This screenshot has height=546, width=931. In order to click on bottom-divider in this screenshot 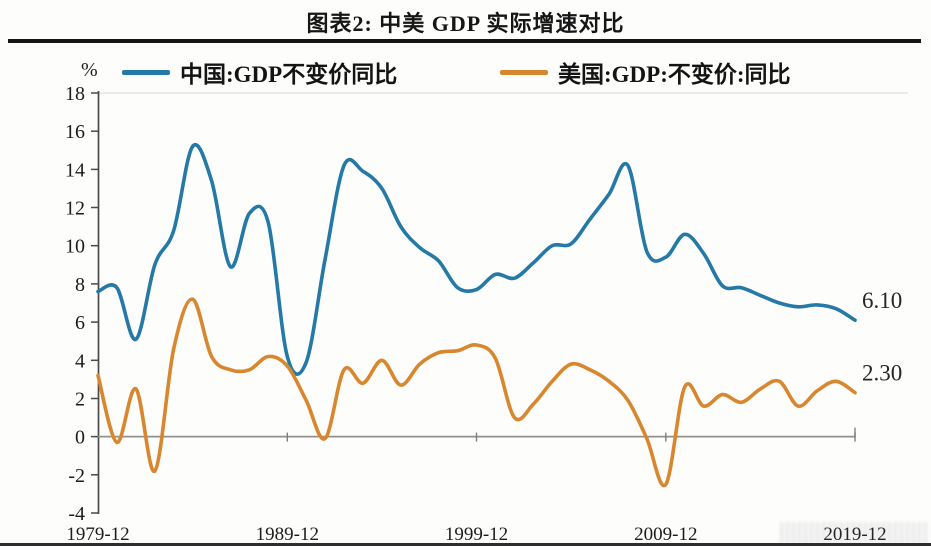, I will do `click(465, 544)`.